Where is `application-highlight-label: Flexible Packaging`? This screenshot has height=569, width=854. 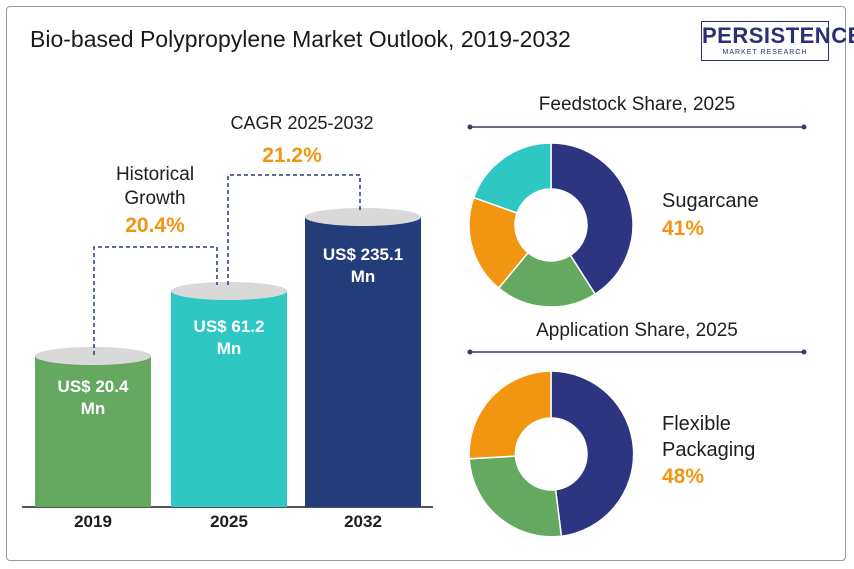
application-highlight-label: Flexible Packaging is located at coordinates (709, 437).